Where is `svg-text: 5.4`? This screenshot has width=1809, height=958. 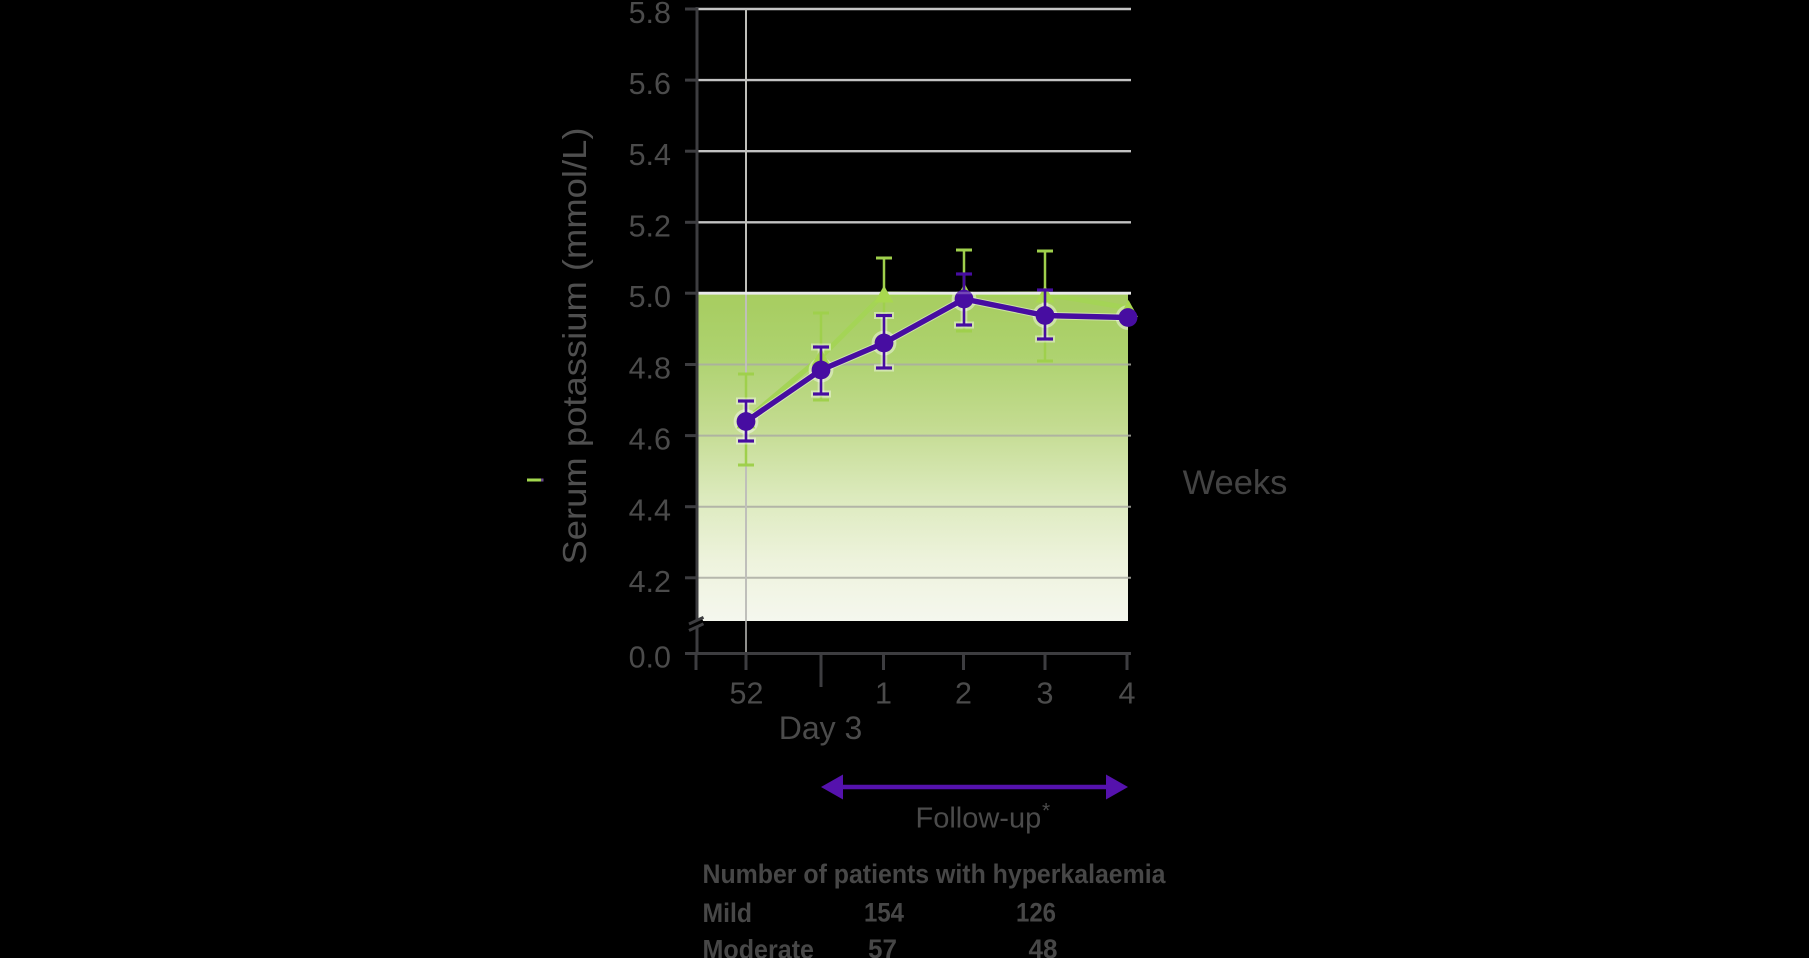 svg-text: 5.4 is located at coordinates (650, 155).